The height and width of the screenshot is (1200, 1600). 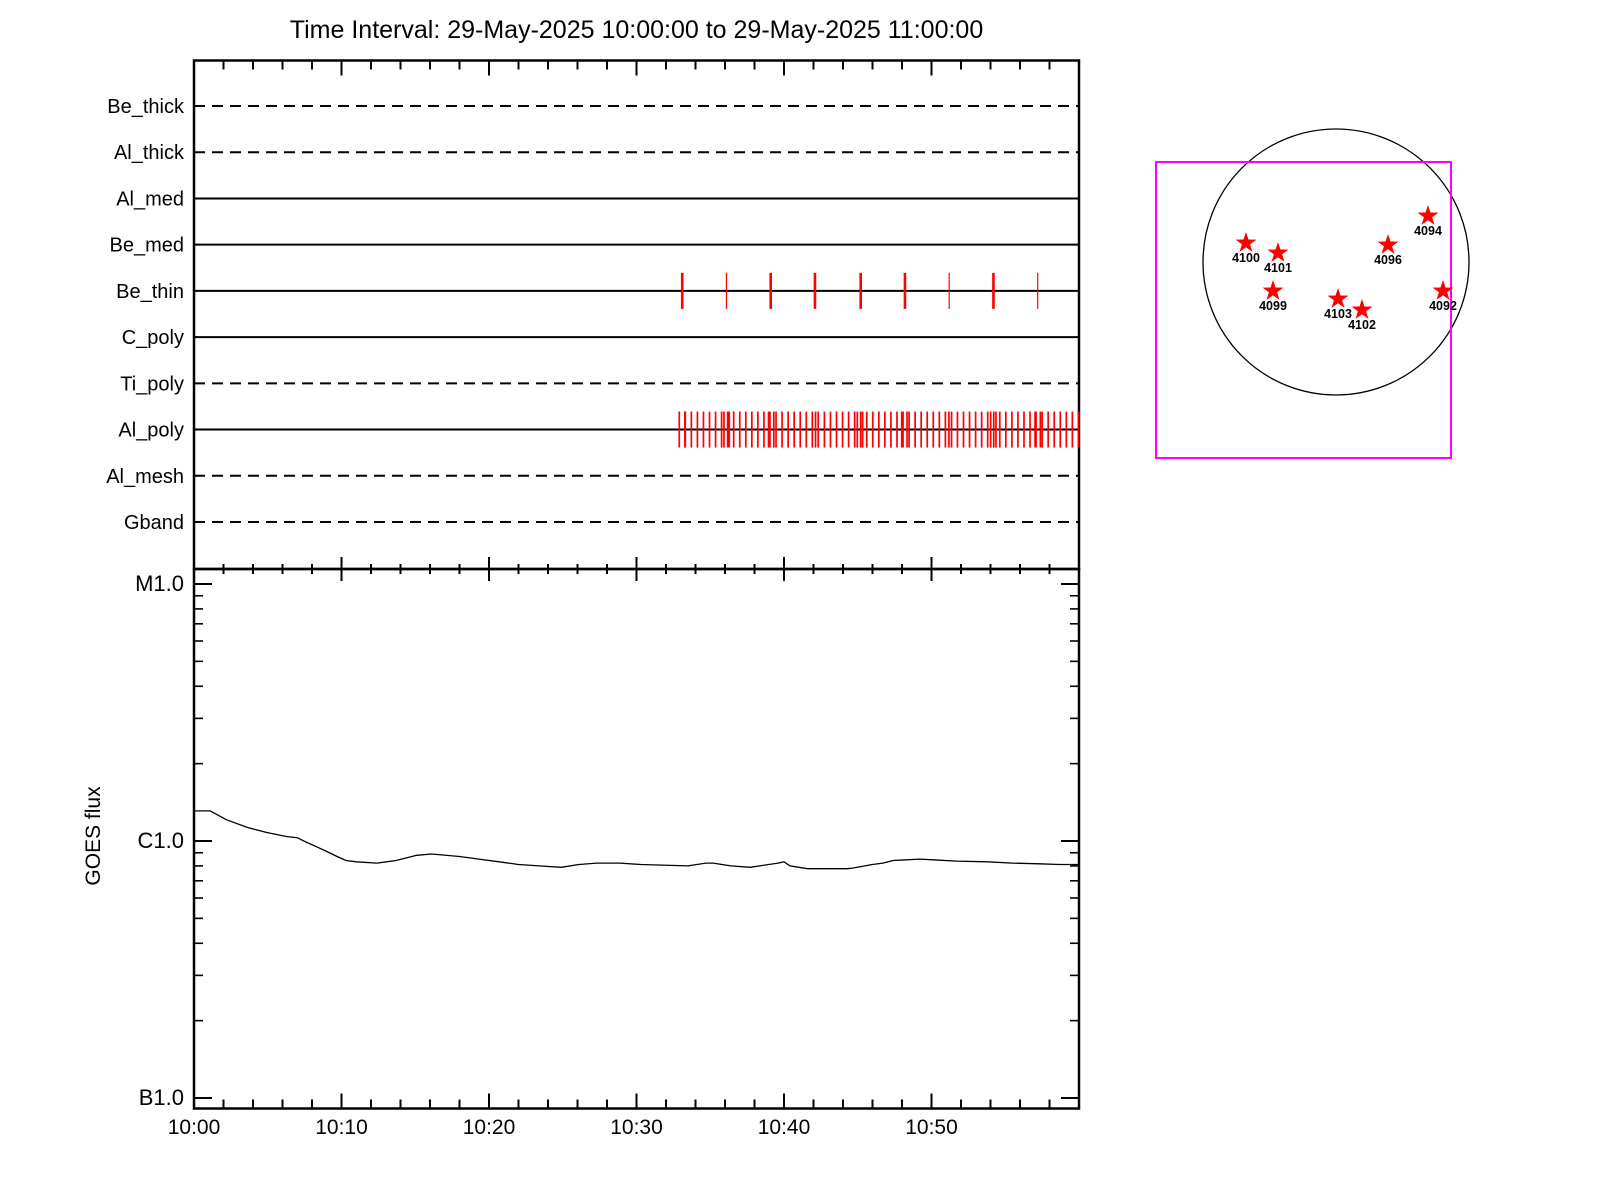 What do you see at coordinates (1246, 258) in the screenshot?
I see `active-region-label-4100: 4100` at bounding box center [1246, 258].